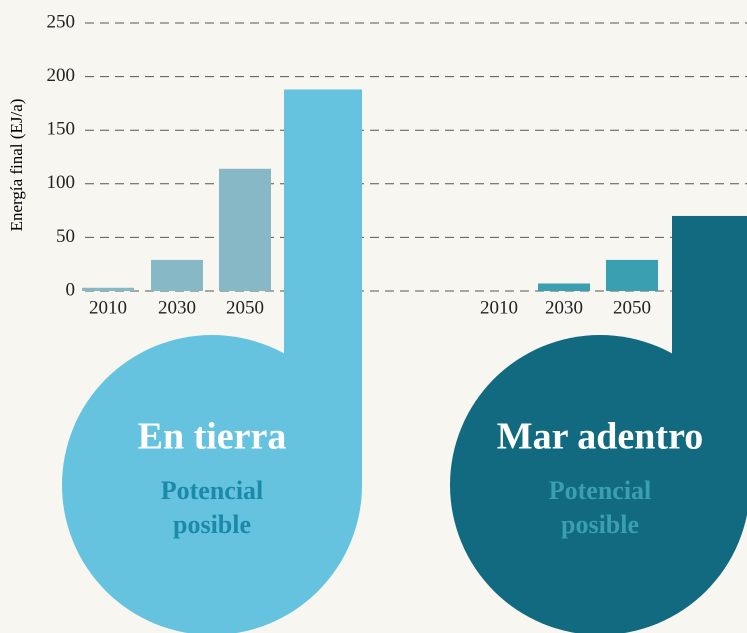 The width and height of the screenshot is (747, 633). I want to click on y-tick-label: 100, so click(61, 182).